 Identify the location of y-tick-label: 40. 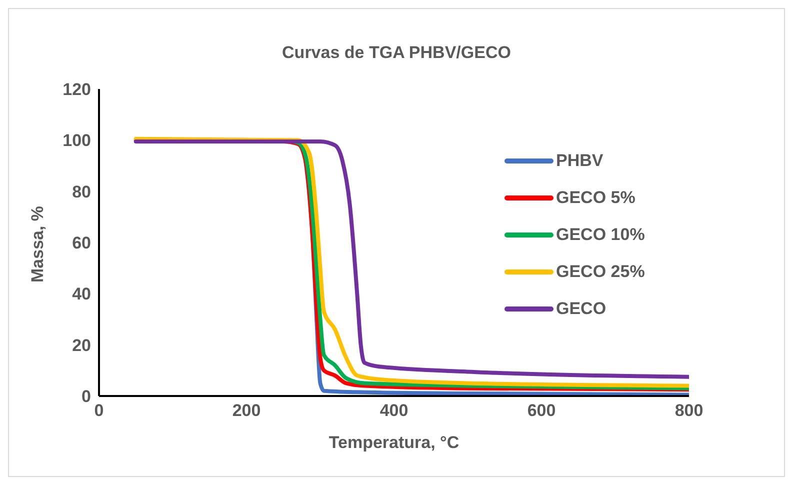
(81, 294).